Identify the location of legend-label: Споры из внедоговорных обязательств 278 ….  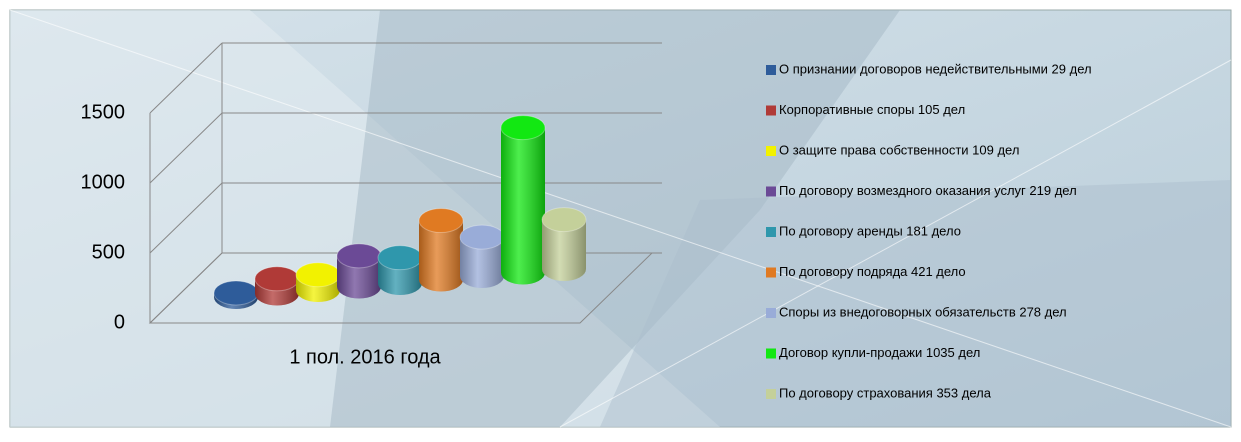
(923, 311).